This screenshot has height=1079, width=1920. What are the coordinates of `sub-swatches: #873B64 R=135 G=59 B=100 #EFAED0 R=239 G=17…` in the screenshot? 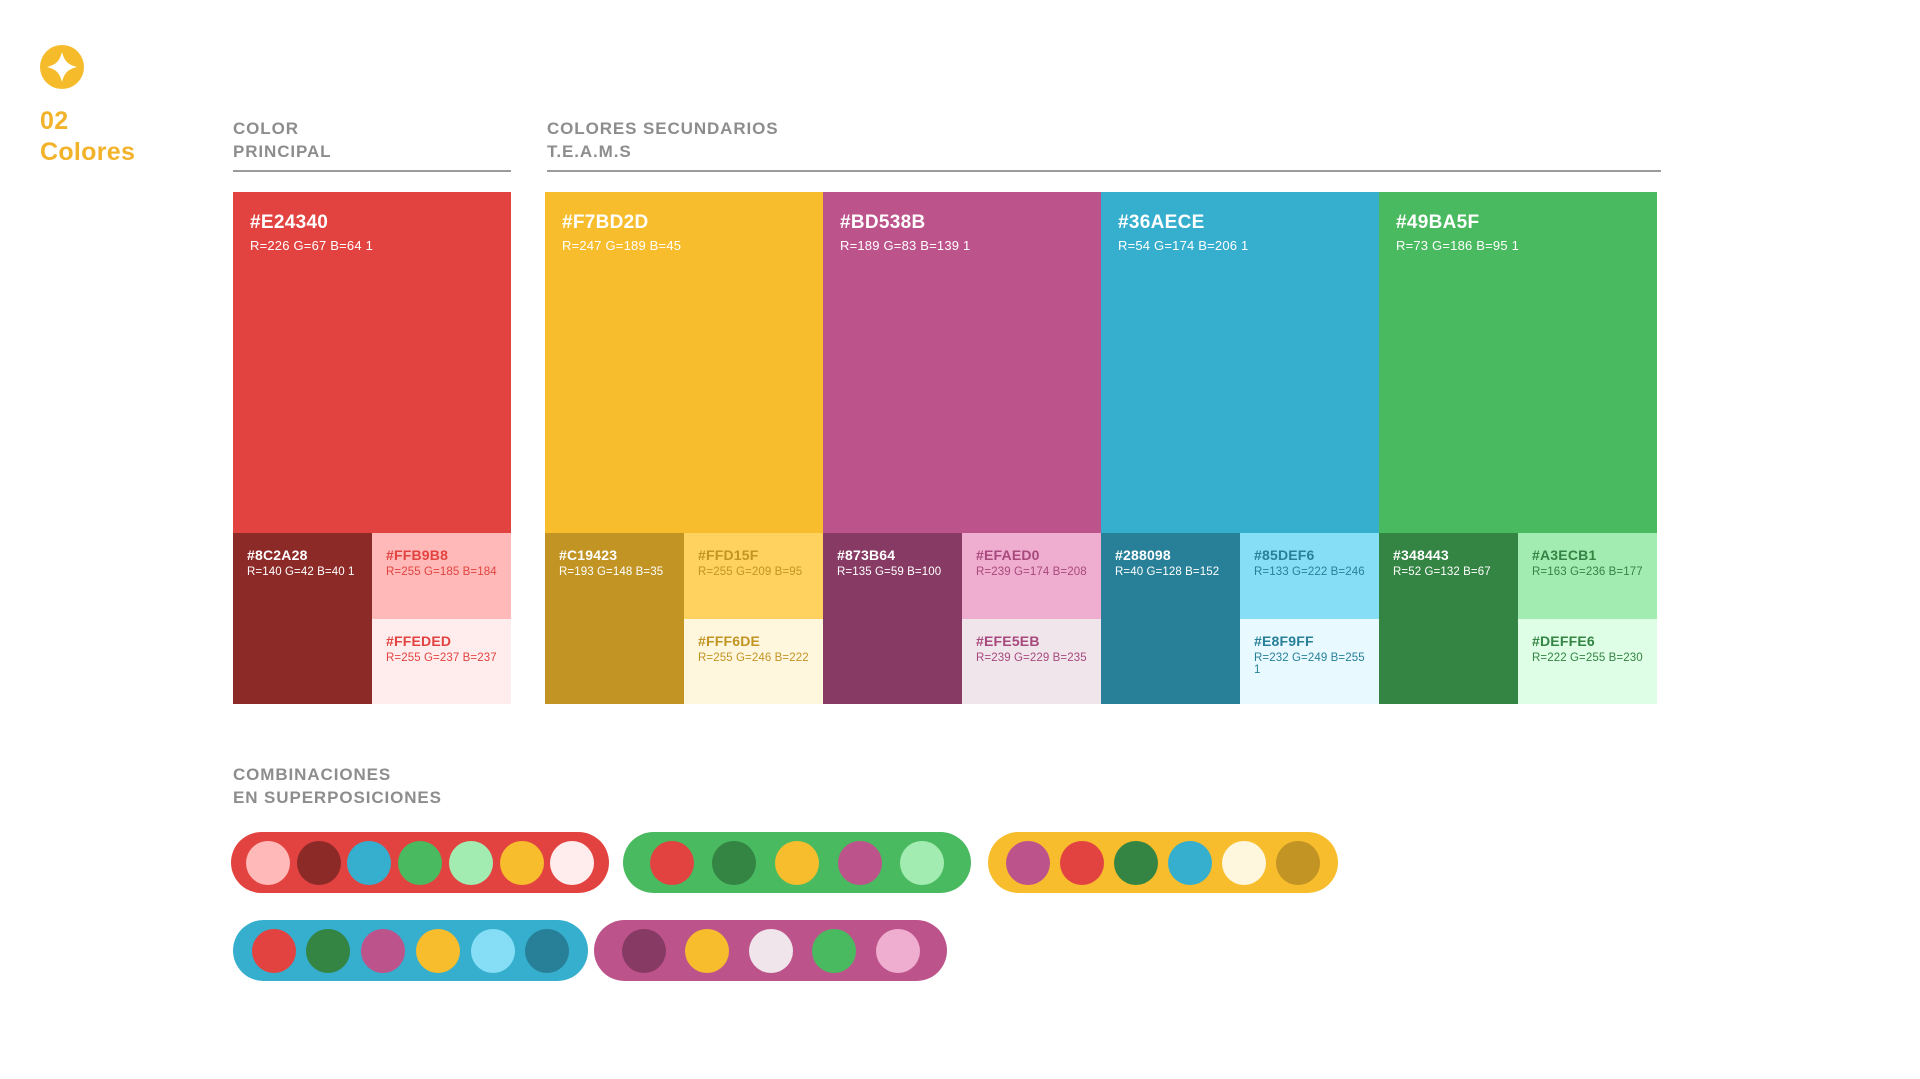 It's located at (962, 618).